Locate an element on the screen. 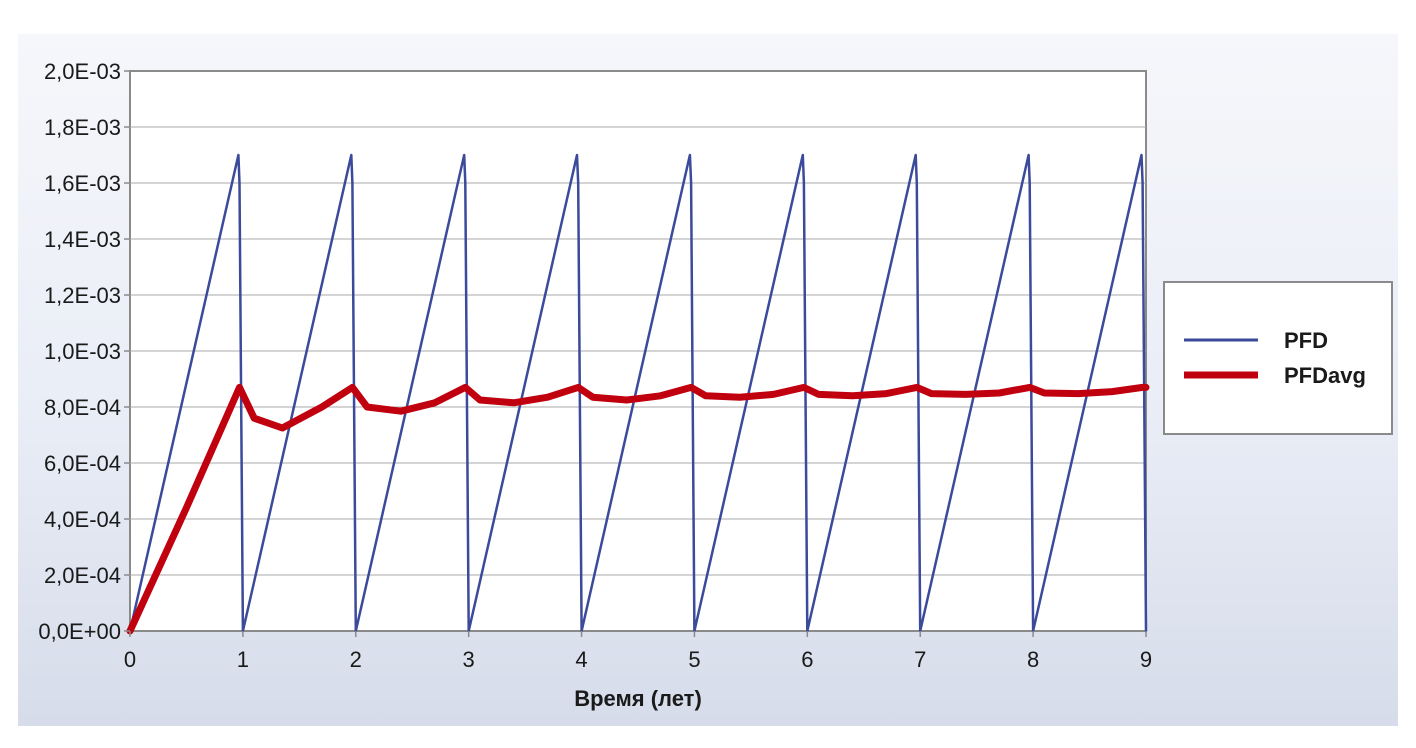 This screenshot has height=748, width=1416. y-tick-label-4: 8,0E-04 is located at coordinates (82, 407).